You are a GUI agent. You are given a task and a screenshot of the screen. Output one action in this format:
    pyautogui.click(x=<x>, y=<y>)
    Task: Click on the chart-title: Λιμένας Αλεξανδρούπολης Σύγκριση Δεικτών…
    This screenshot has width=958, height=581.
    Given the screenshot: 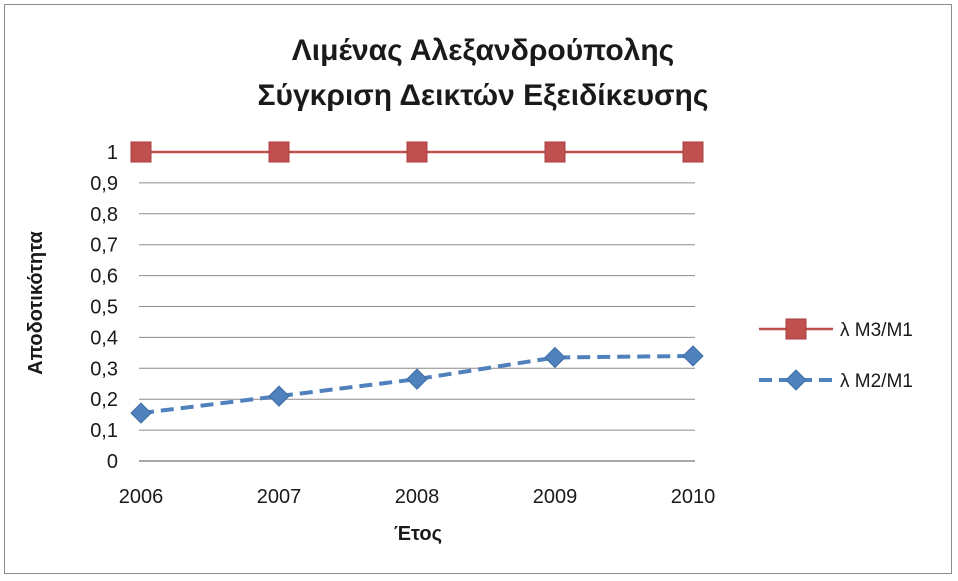 What is the action you would take?
    pyautogui.click(x=483, y=73)
    